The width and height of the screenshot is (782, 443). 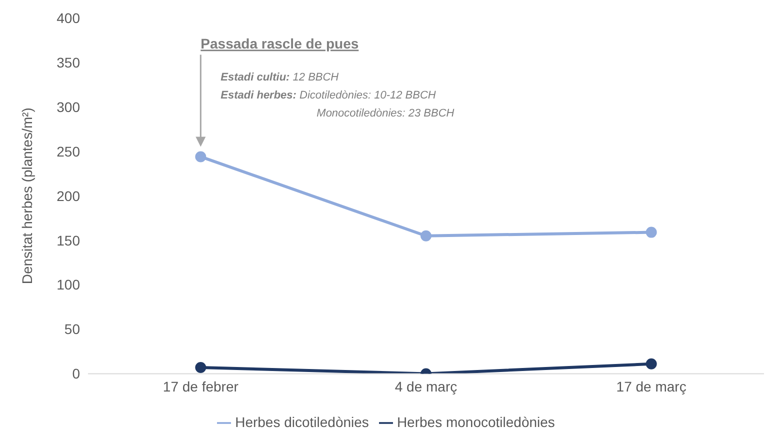 I want to click on annotation: Passada rascle de pues, so click(x=279, y=44).